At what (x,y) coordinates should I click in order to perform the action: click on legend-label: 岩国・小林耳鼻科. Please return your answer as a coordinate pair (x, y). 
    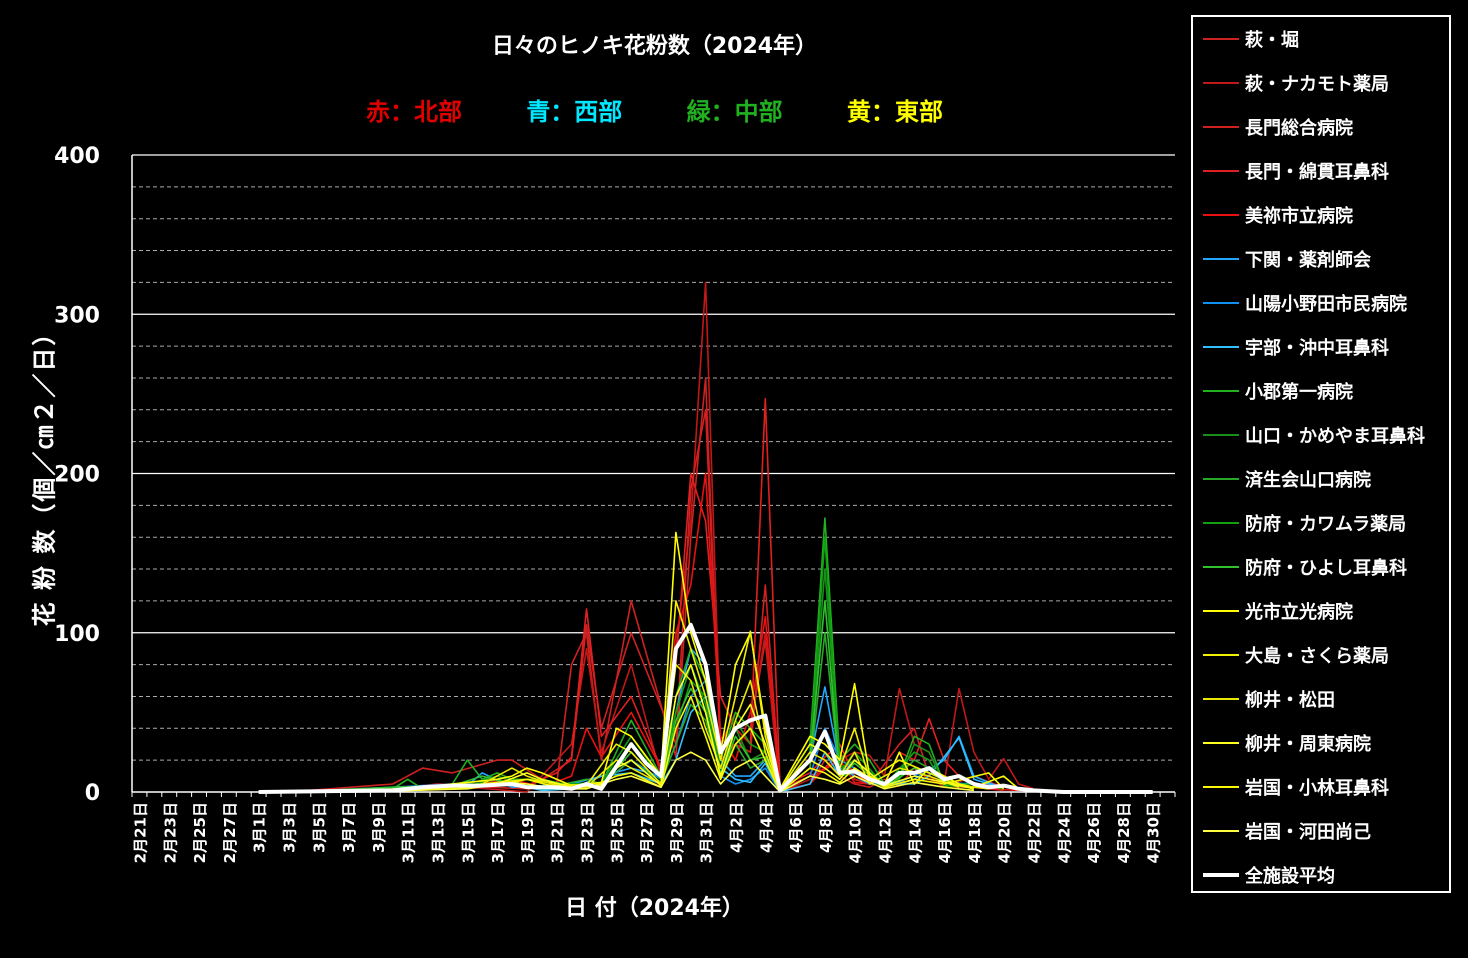
    Looking at the image, I should click on (1317, 788).